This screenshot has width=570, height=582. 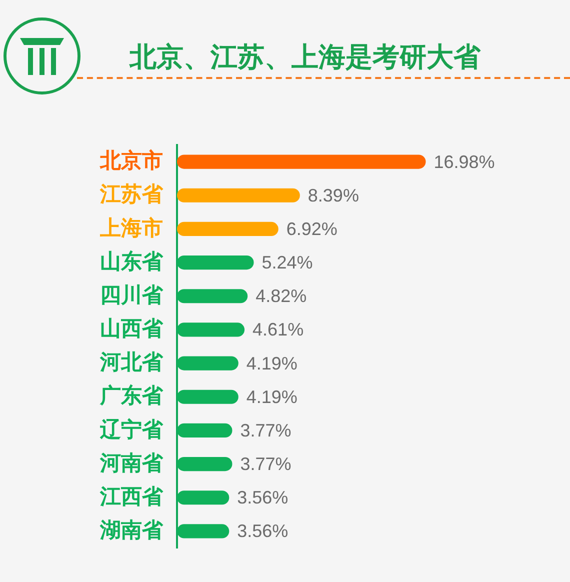 What do you see at coordinates (464, 162) in the screenshot?
I see `data-label: 16.98%` at bounding box center [464, 162].